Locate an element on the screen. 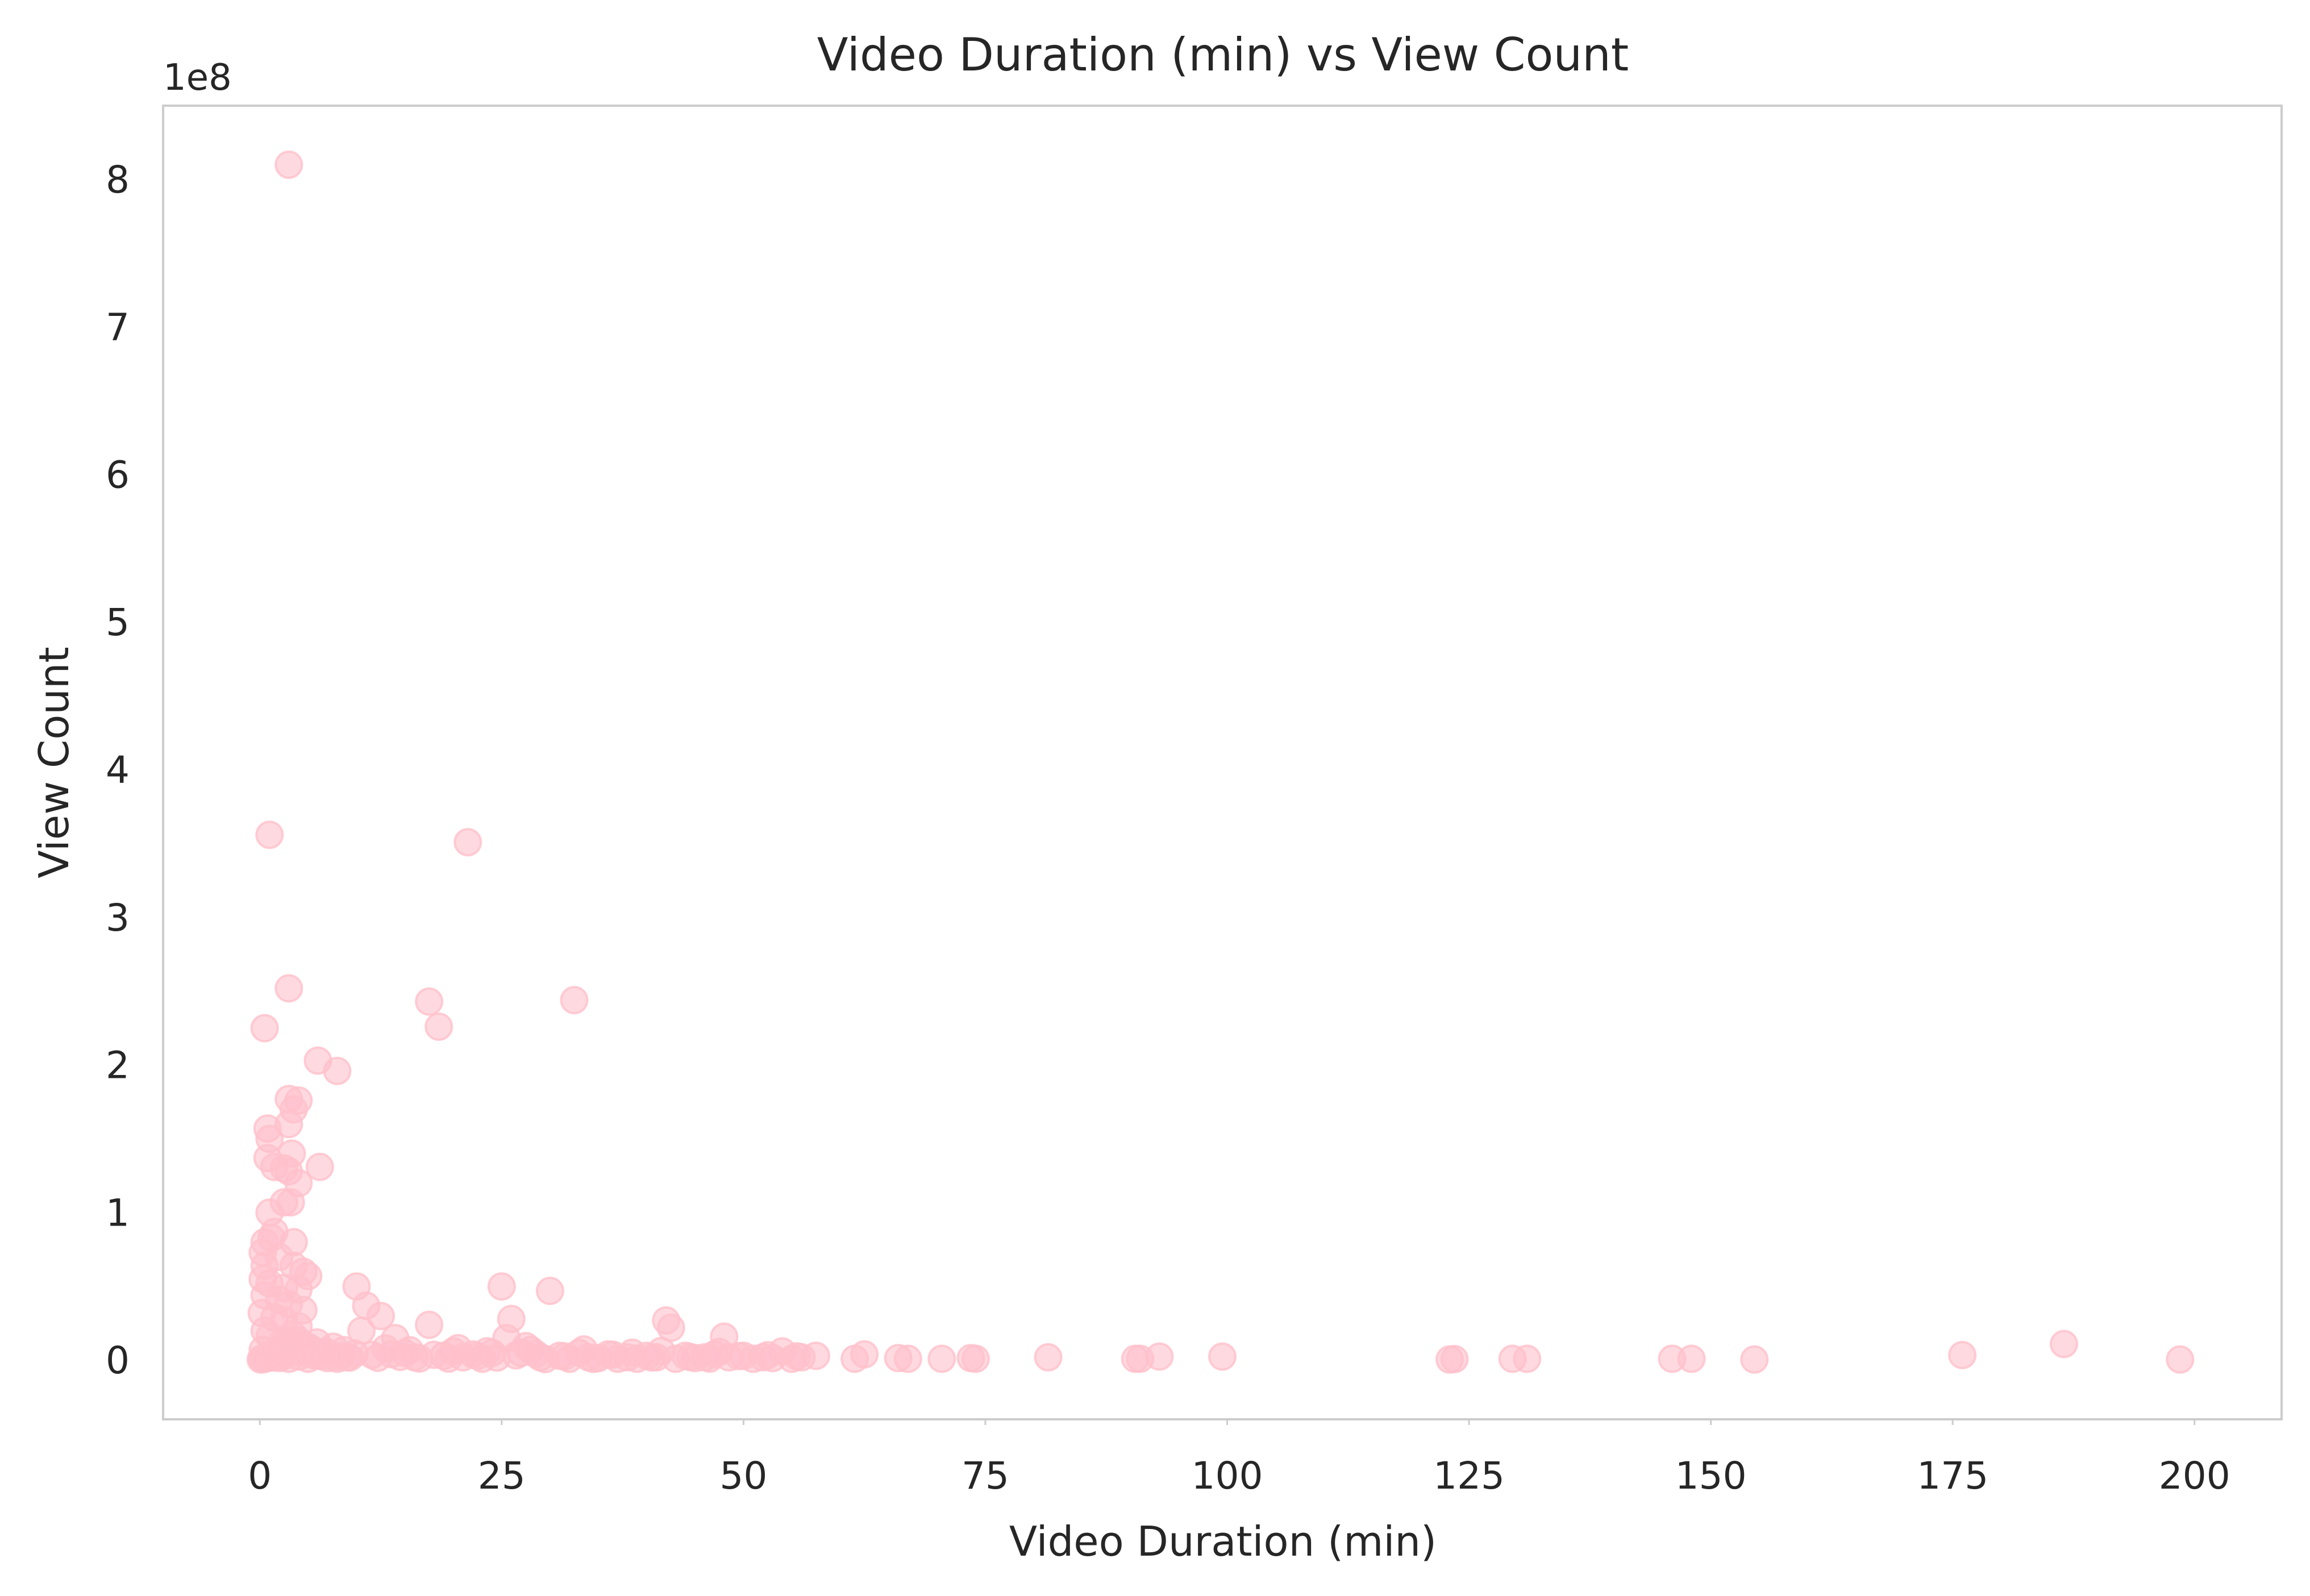  y-tick-label: 6 is located at coordinates (118, 475).